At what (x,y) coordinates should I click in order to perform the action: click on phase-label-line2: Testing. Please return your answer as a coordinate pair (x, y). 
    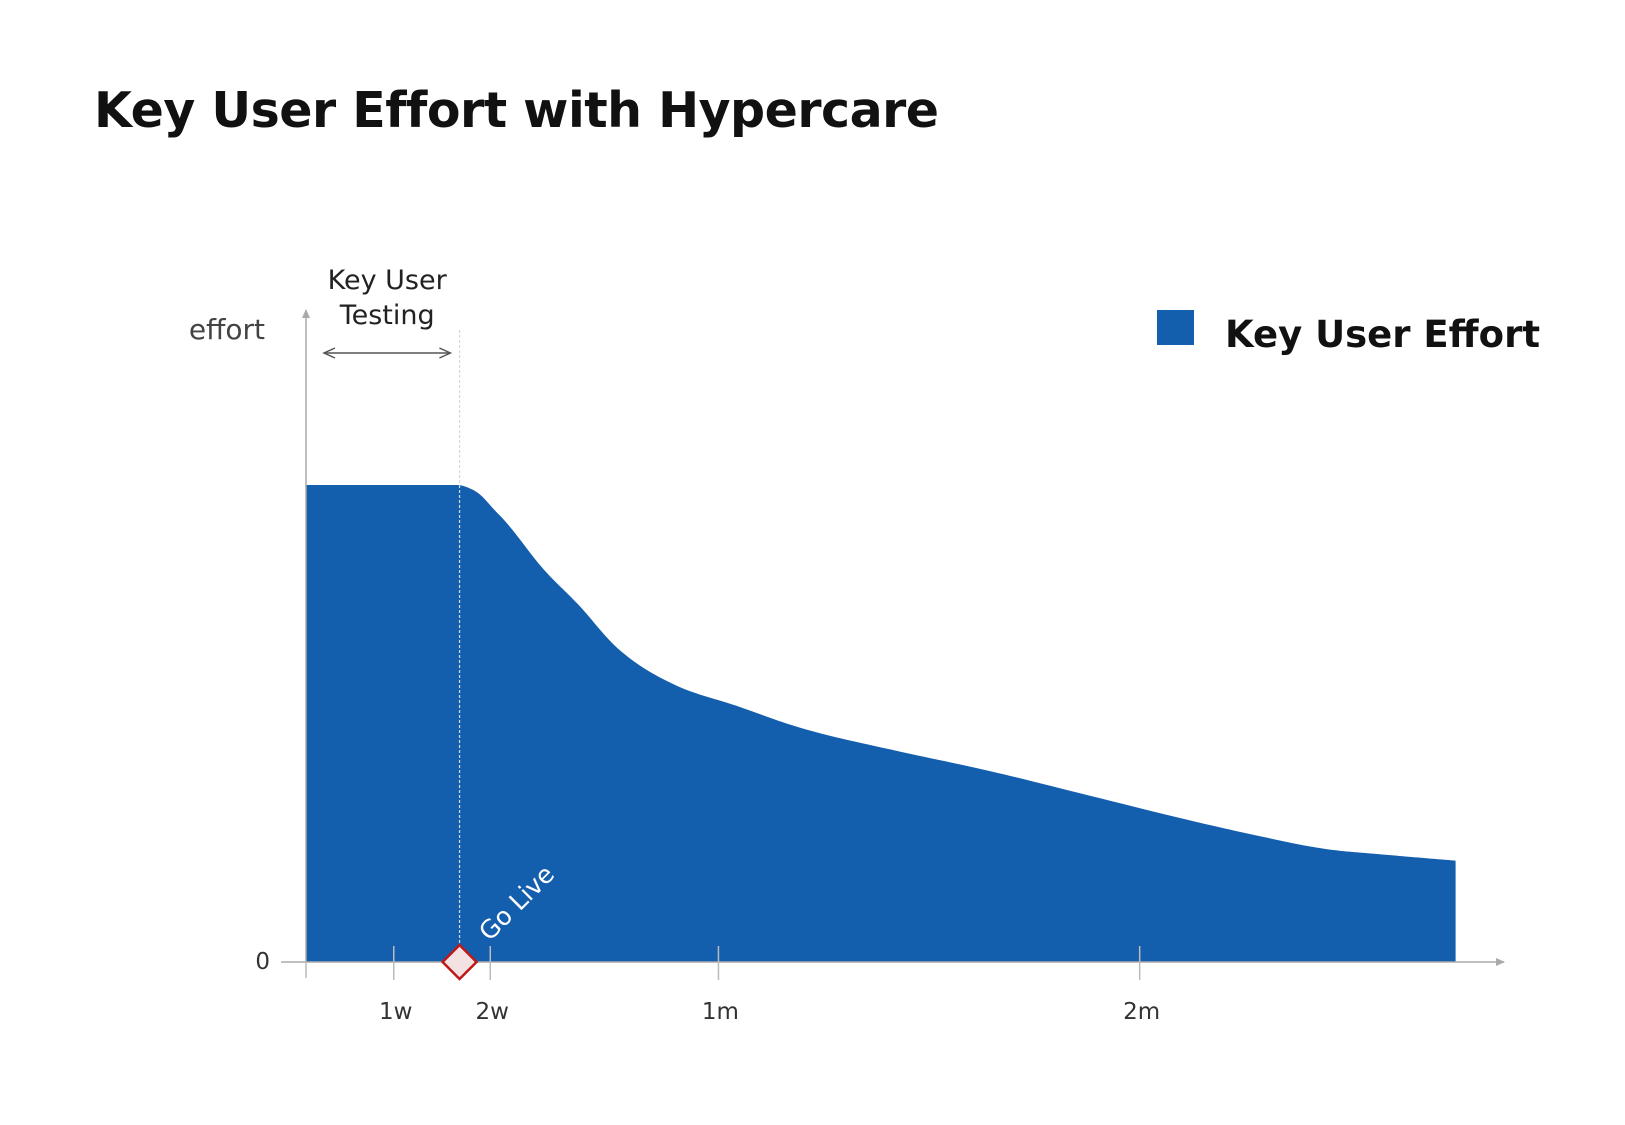
    Looking at the image, I should click on (387, 315).